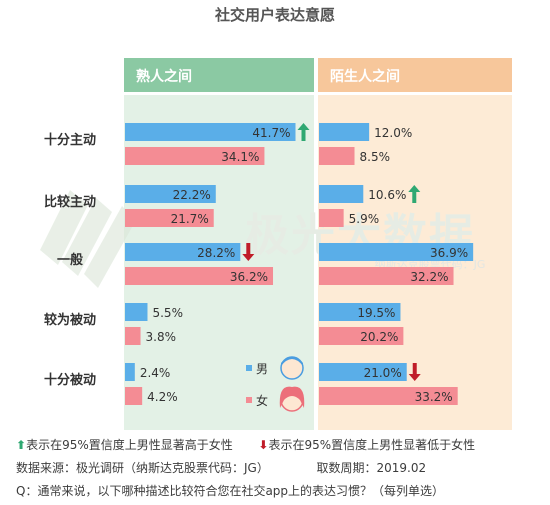 The image size is (550, 505). Describe the element at coordinates (292, 361) in the screenshot. I see `male-avatar-hair-icon` at that location.